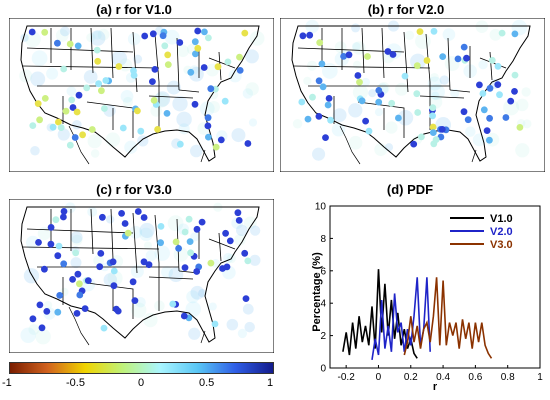  I want to click on x-tick-label: -0.2, so click(347, 377).